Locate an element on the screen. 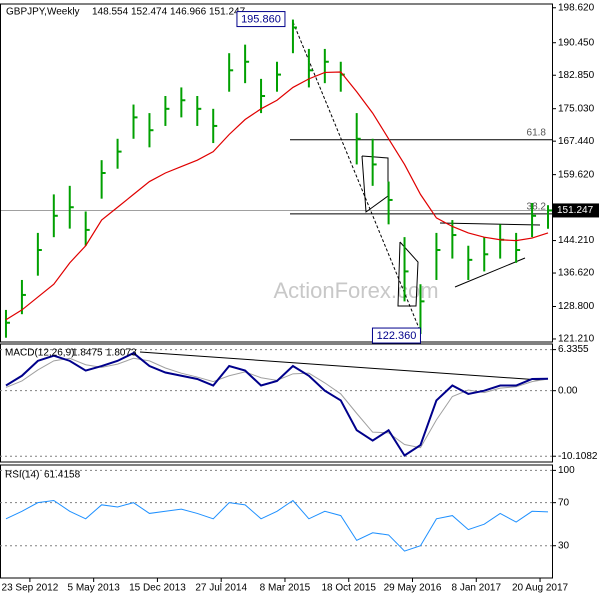 This screenshot has width=600, height=600. y-tick-label: 100 is located at coordinates (566, 470).